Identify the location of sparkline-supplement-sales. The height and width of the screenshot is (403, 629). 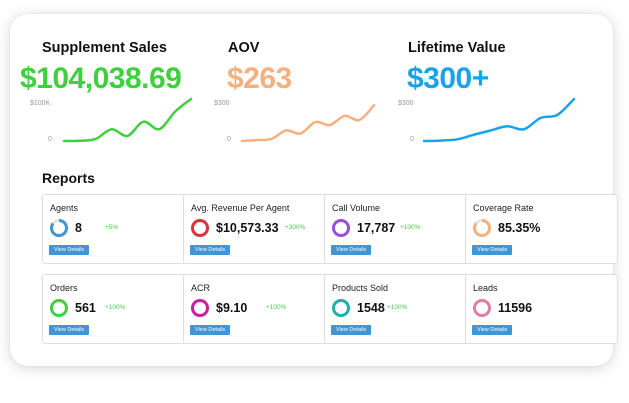
(127, 120).